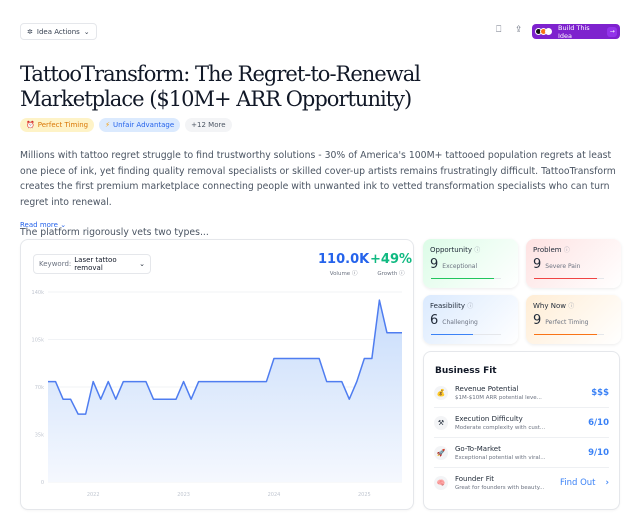  What do you see at coordinates (208, 125) in the screenshot?
I see `more-tags-button: +12 More` at bounding box center [208, 125].